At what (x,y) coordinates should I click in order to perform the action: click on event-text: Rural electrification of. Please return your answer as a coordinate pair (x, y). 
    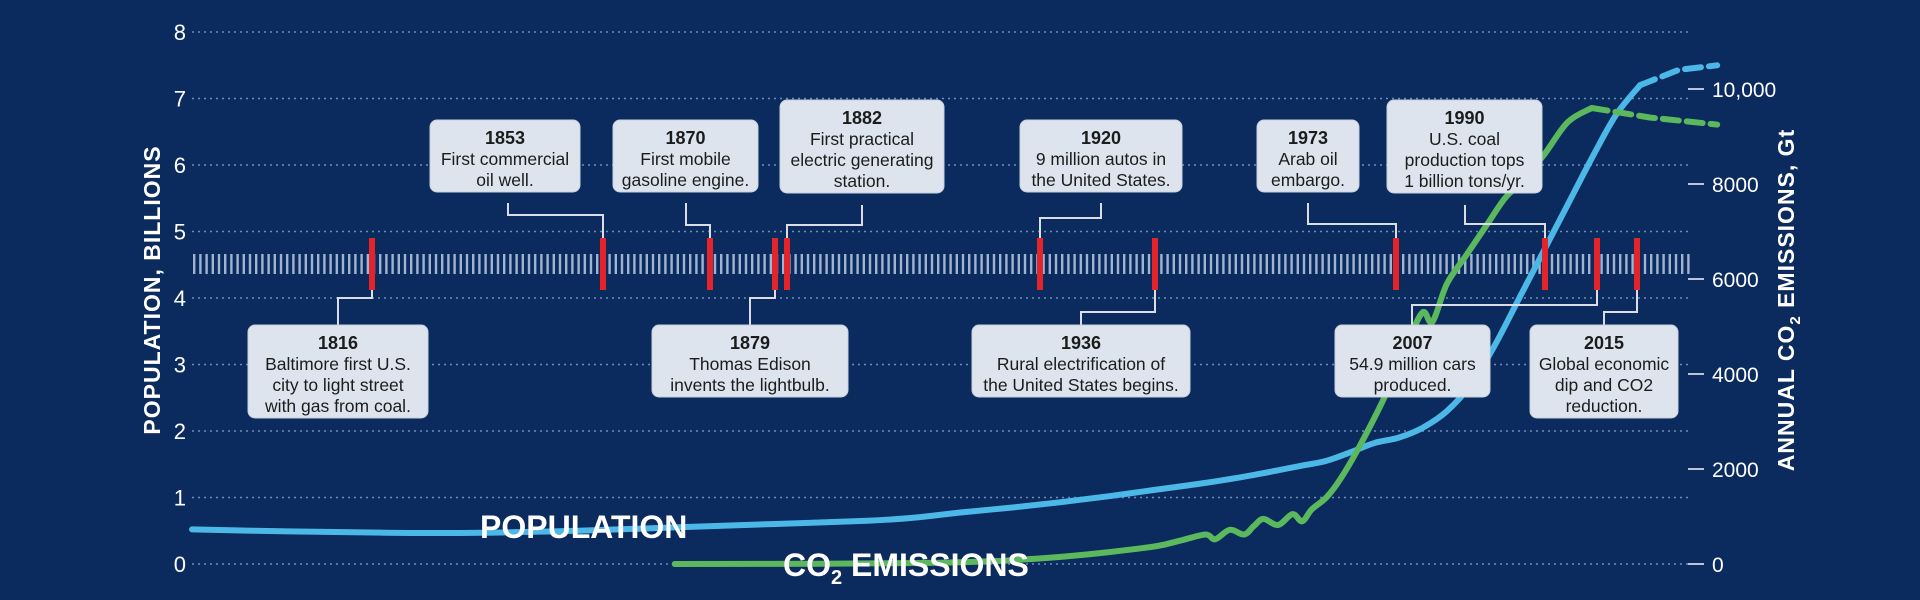
    Looking at the image, I should click on (1081, 364).